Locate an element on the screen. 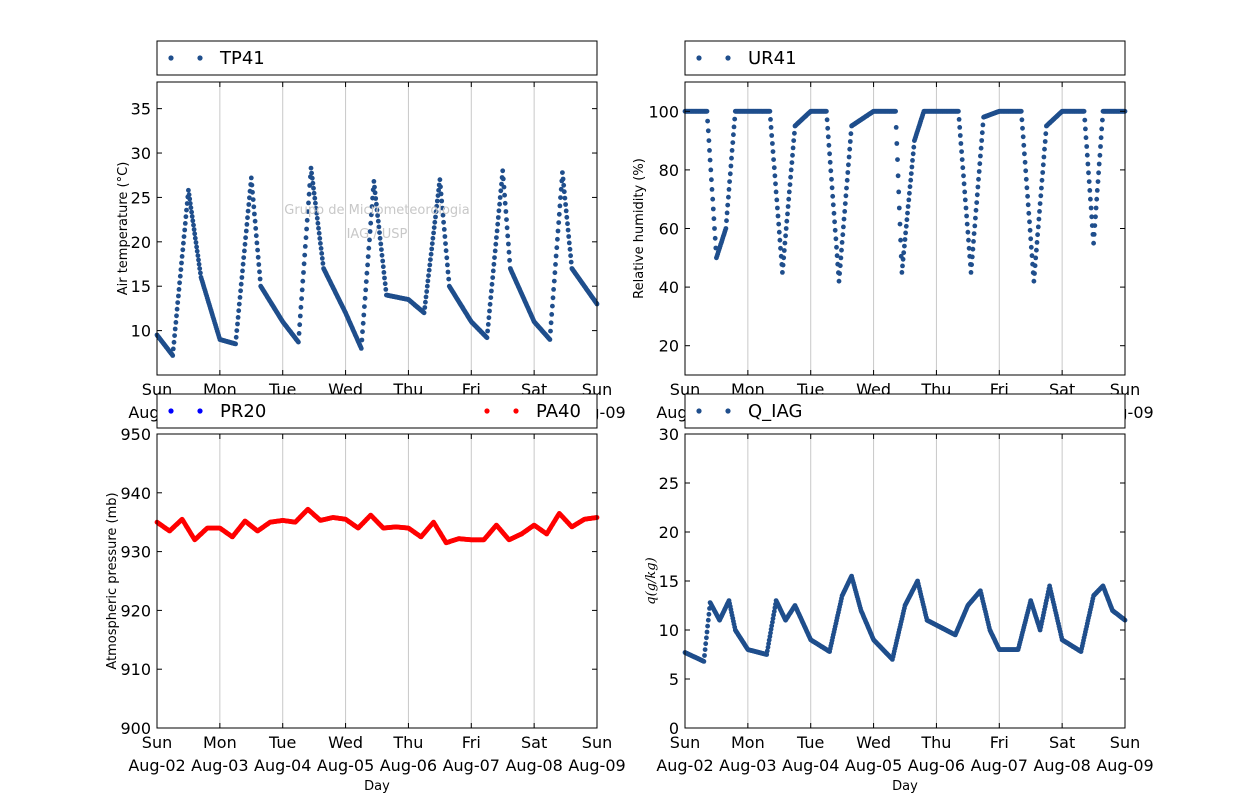 The image size is (1250, 810). legend-box is located at coordinates (905, 58).